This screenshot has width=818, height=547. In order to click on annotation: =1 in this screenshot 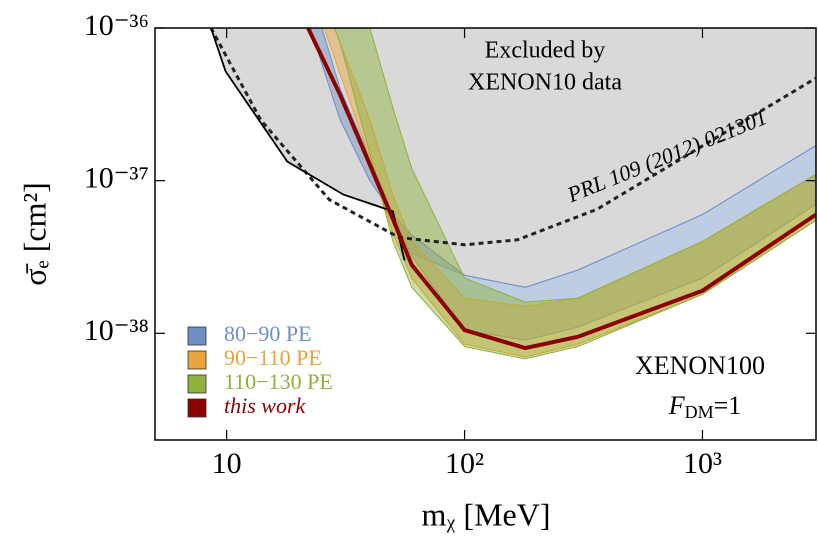, I will do `click(728, 405)`.